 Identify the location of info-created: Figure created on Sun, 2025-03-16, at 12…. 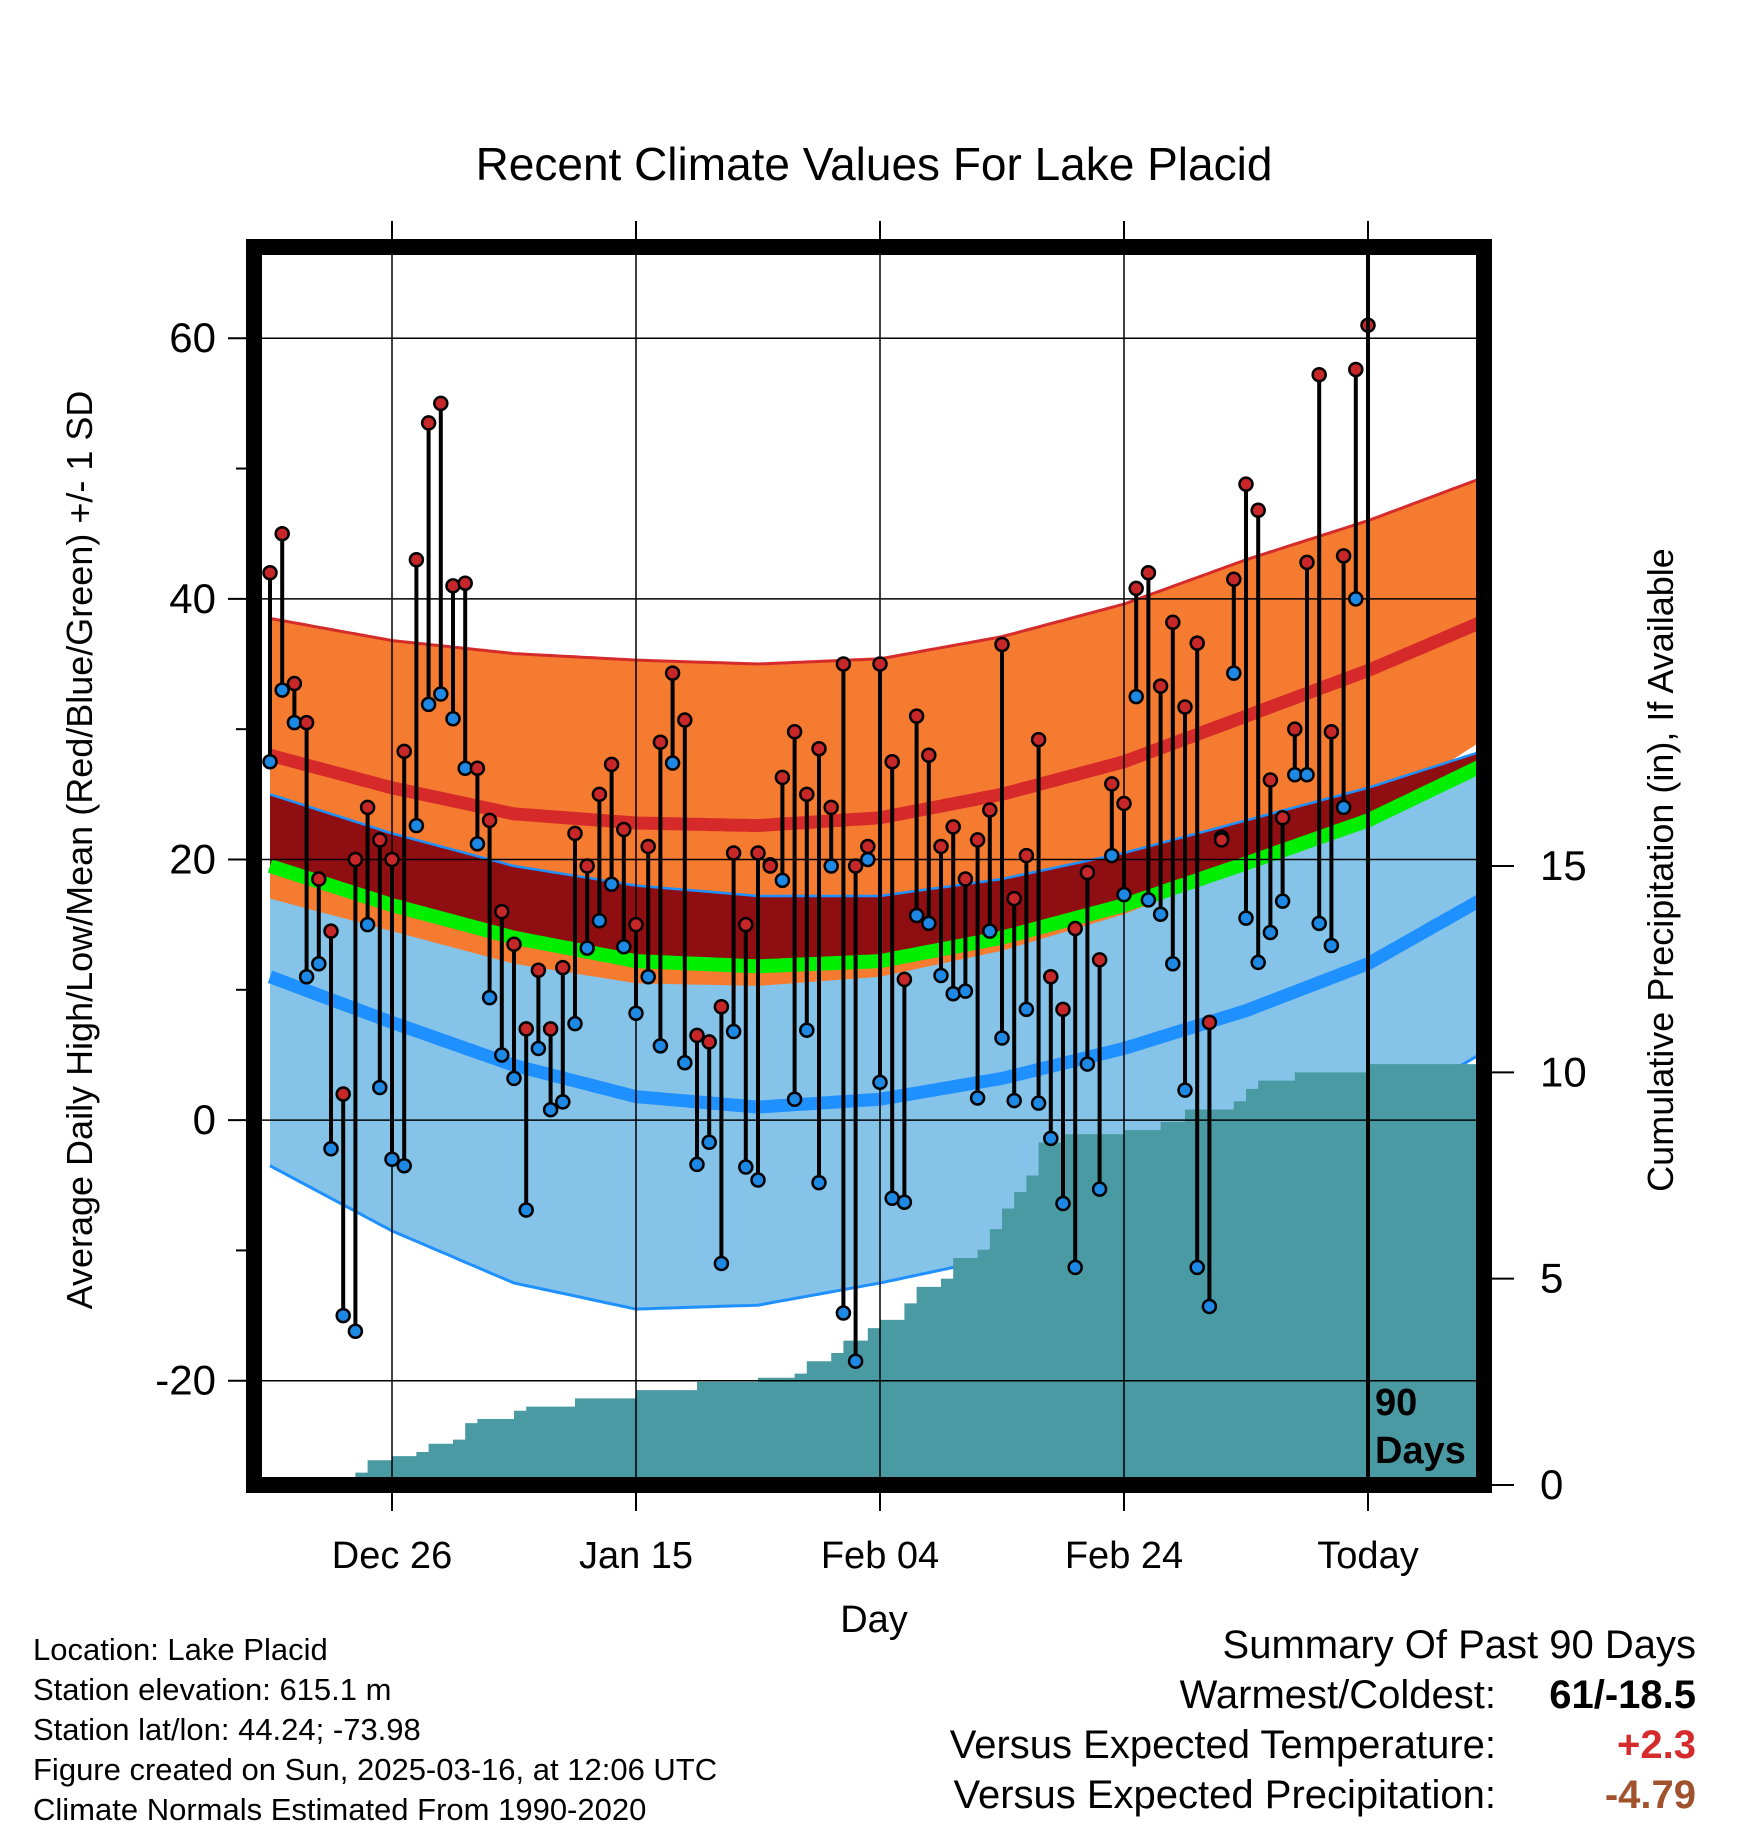
(375, 1769).